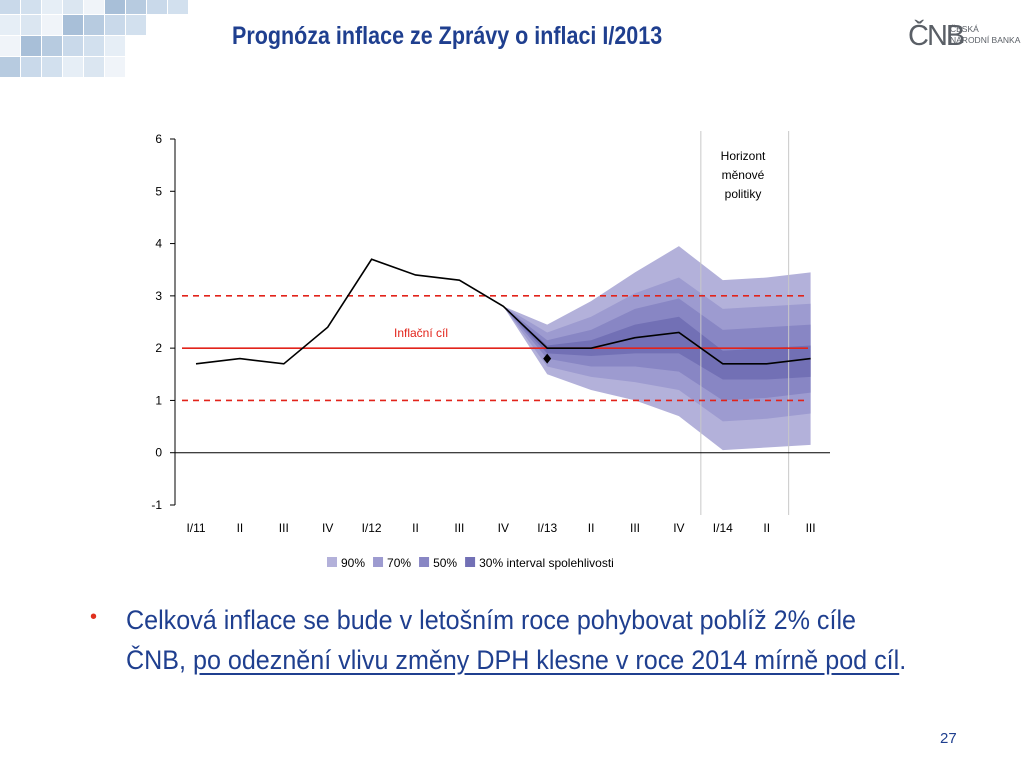 Image resolution: width=1024 pixels, height=768 pixels. Describe the element at coordinates (743, 194) in the screenshot. I see `horizon-label-line: politiky` at that location.